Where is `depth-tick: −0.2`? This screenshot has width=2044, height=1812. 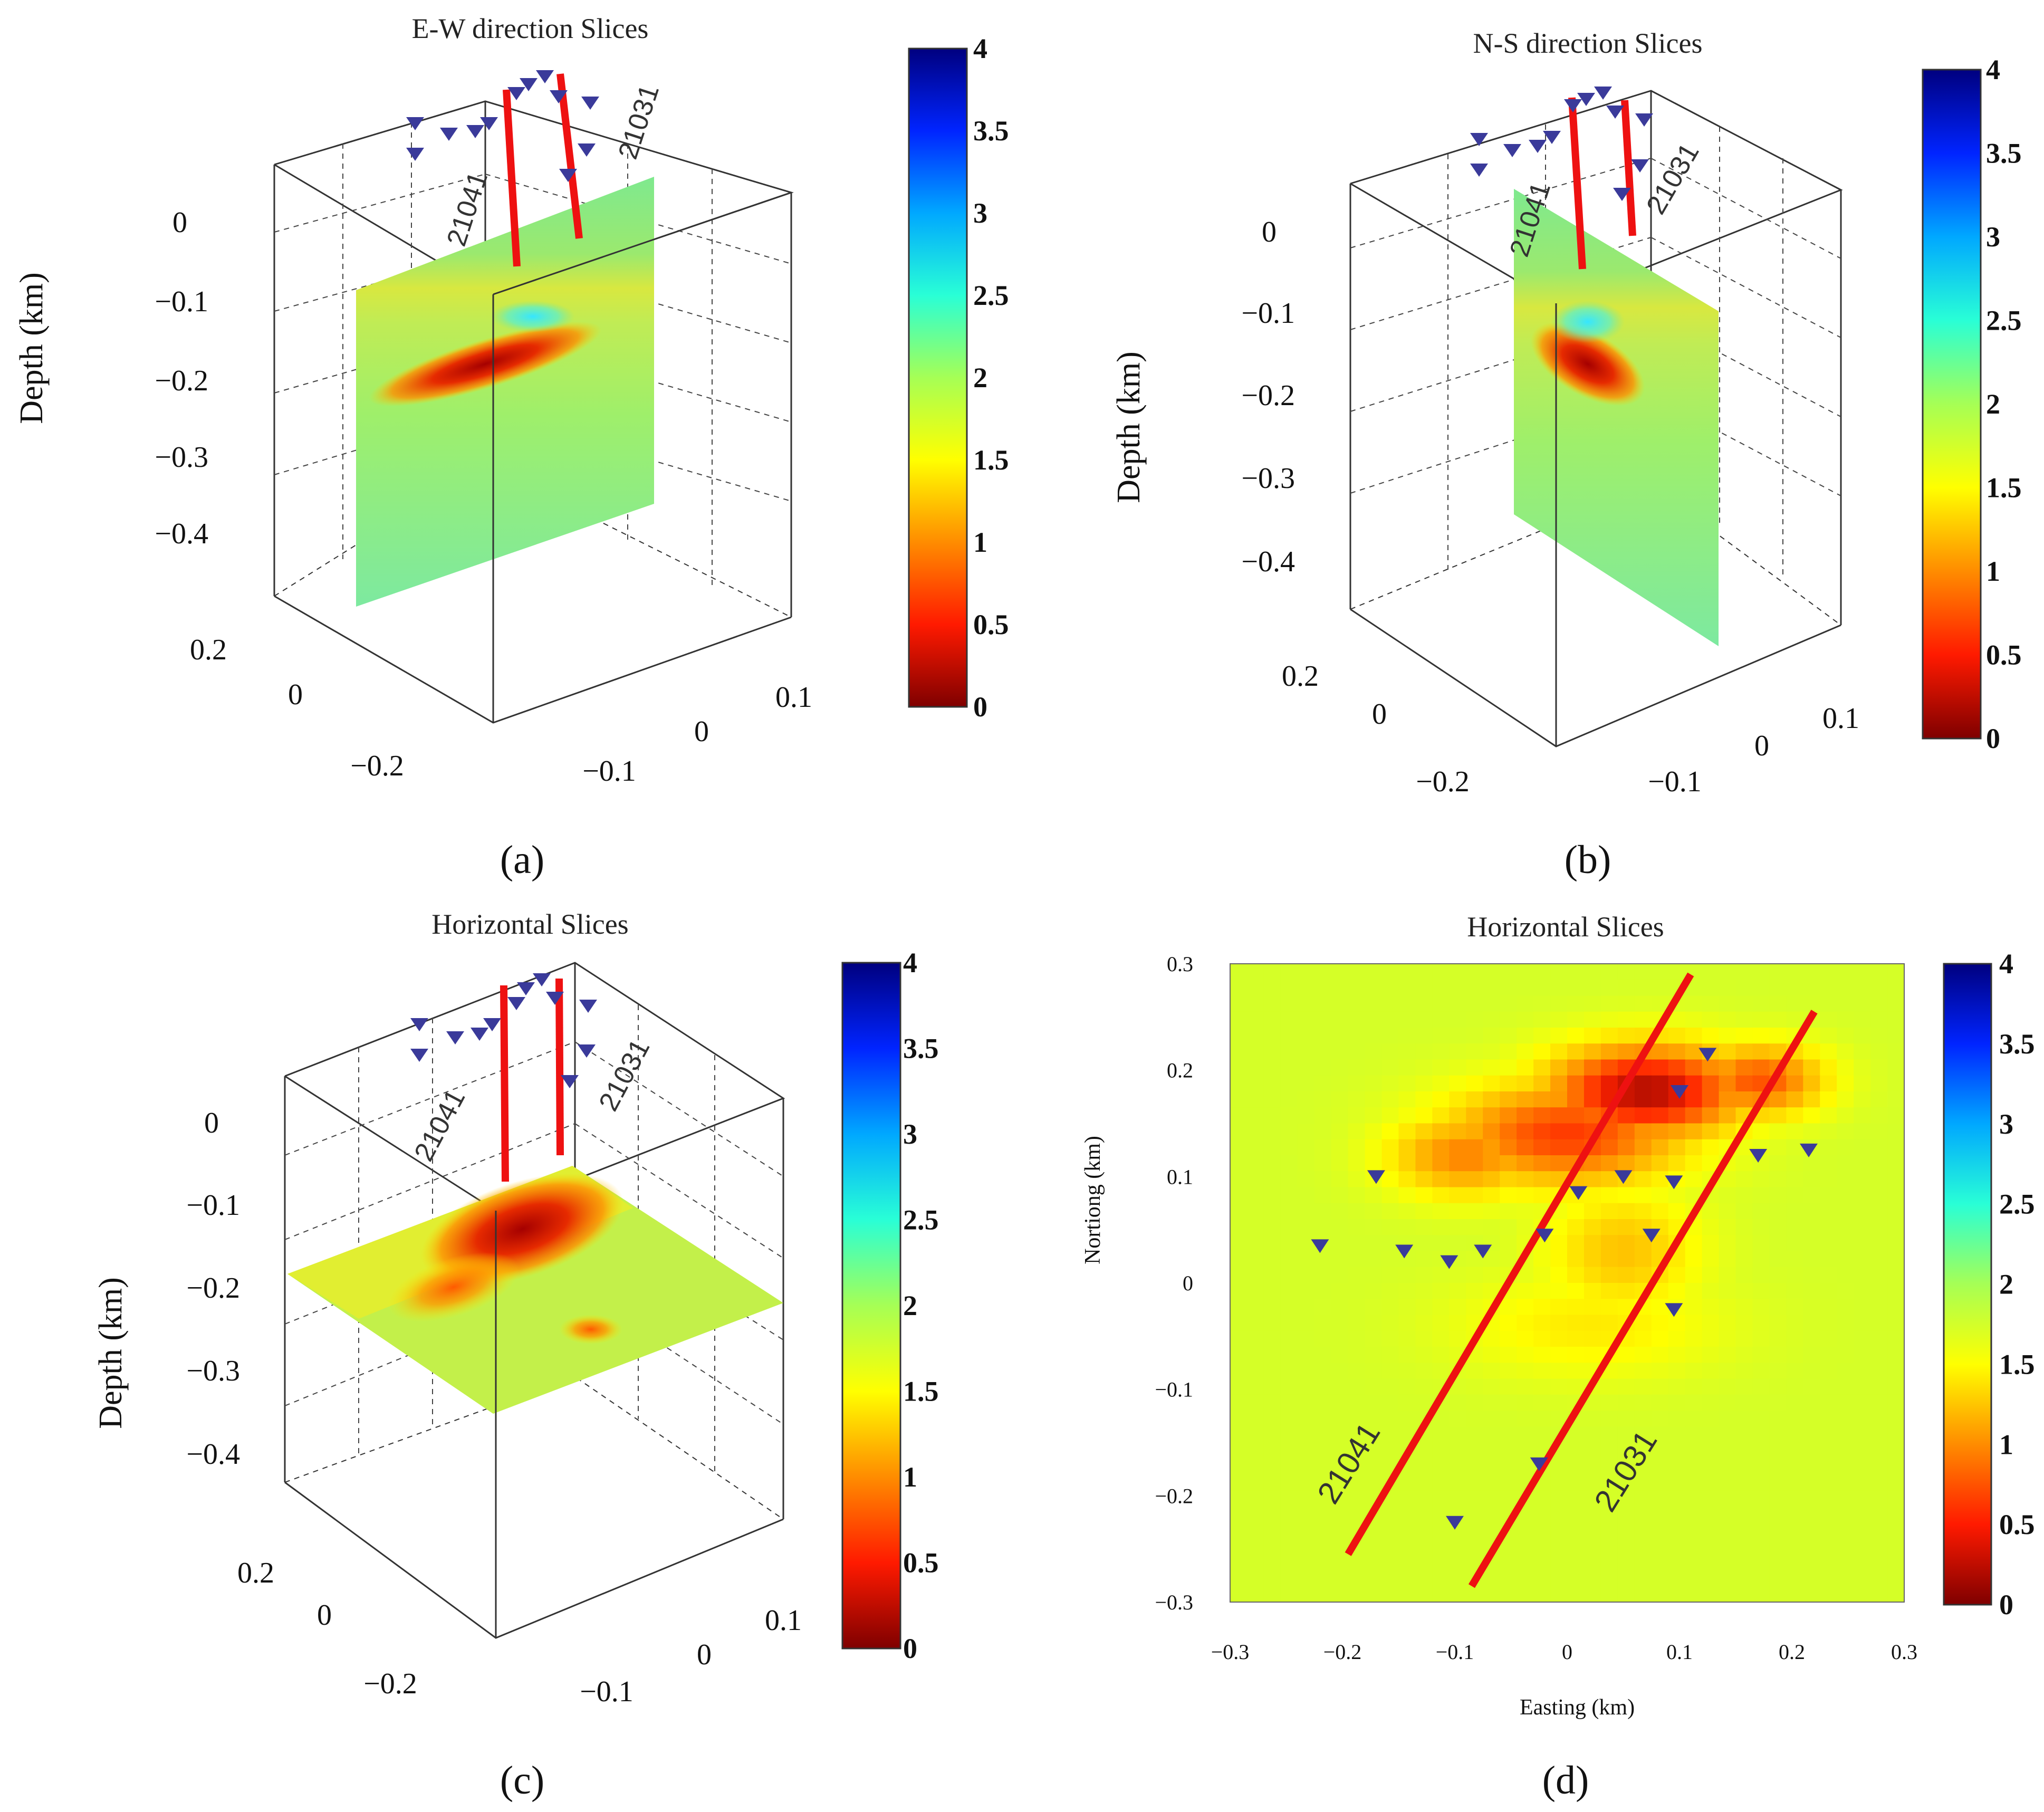 depth-tick: −0.2 is located at coordinates (213, 1289).